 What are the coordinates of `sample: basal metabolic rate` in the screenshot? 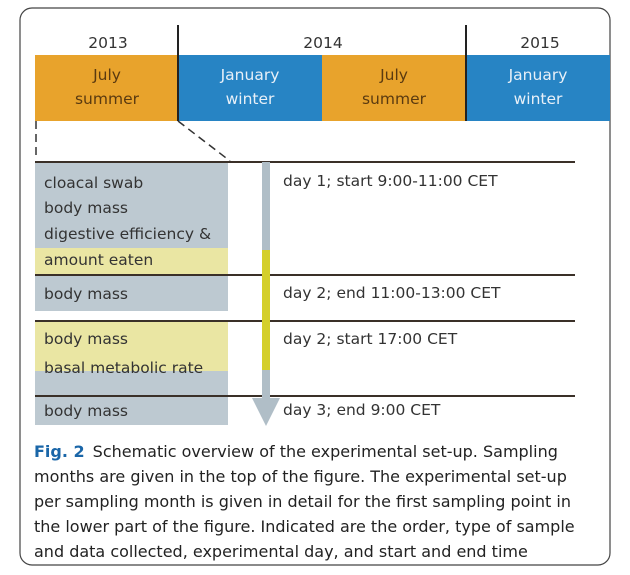 It's located at (123, 368).